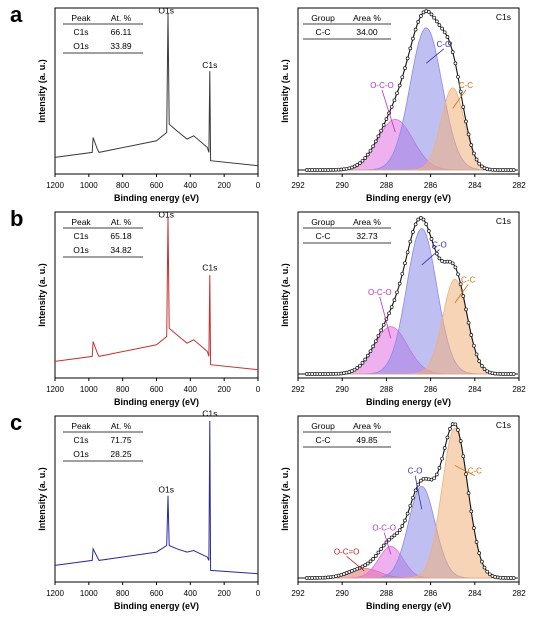 Image resolution: width=535 pixels, height=623 pixels. I want to click on c1s-peak-label: C-O, so click(415, 471).